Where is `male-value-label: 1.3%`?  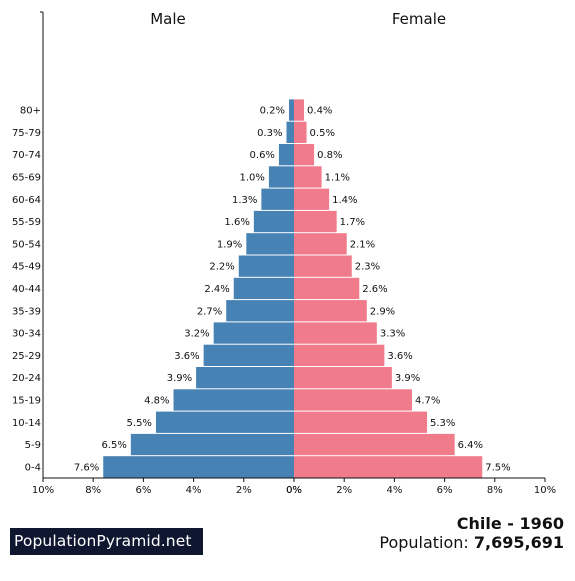
male-value-label: 1.3% is located at coordinates (244, 200).